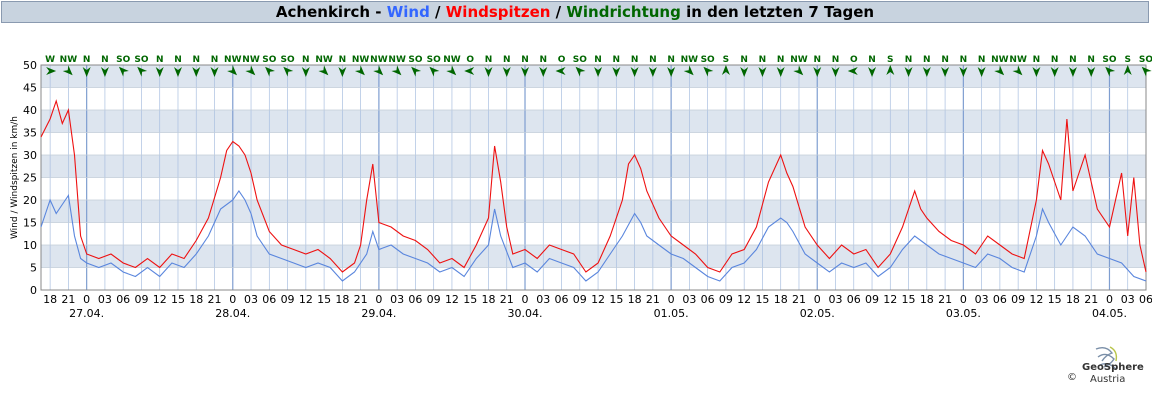  I want to click on date-label: 01.05., so click(671, 313).